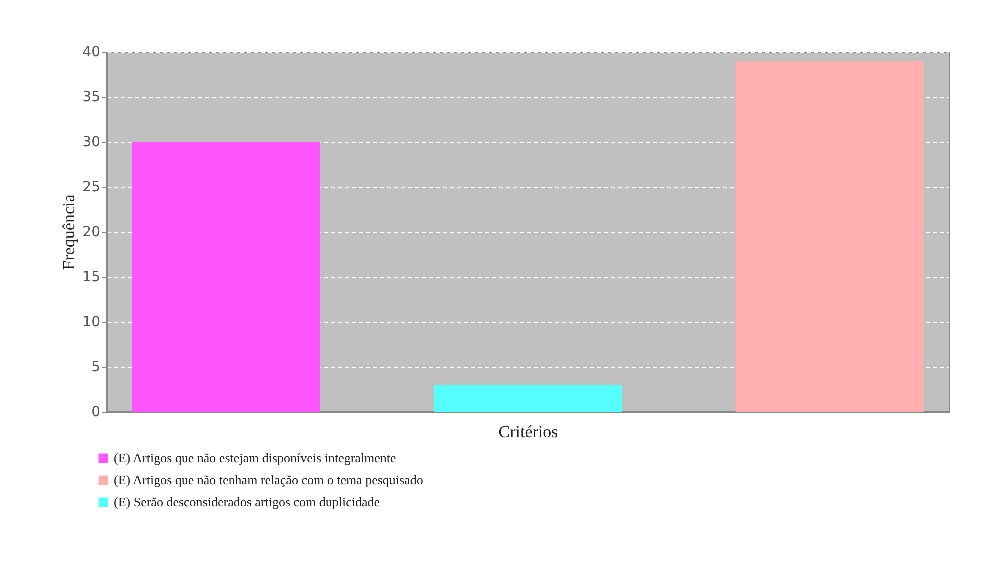  Describe the element at coordinates (91, 142) in the screenshot. I see `y-tick-label: 30` at that location.